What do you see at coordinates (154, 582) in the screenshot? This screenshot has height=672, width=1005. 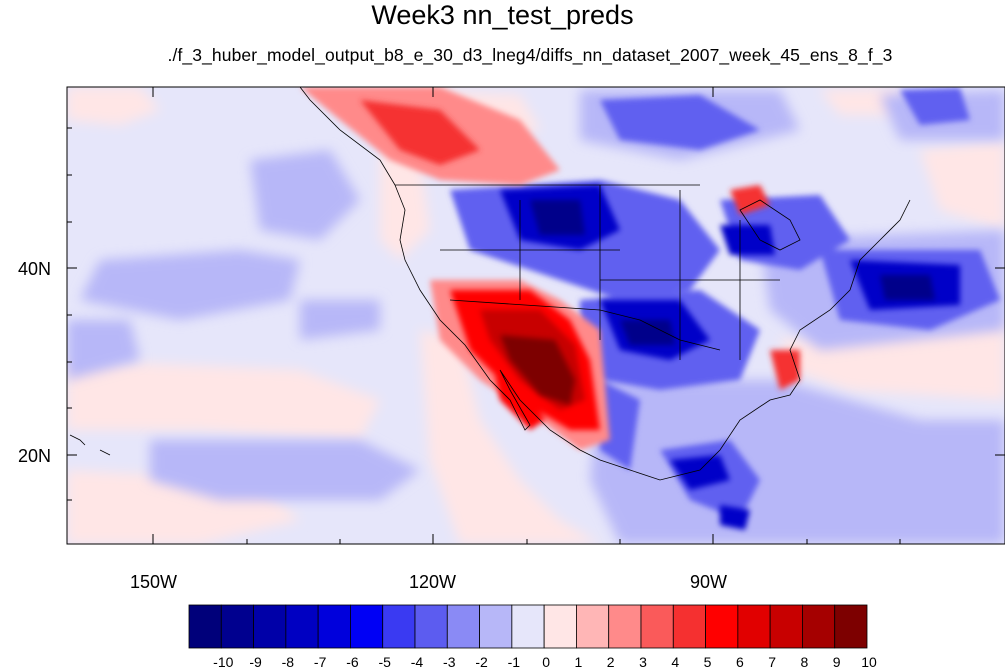 I see `lon-label-150w: 150W` at bounding box center [154, 582].